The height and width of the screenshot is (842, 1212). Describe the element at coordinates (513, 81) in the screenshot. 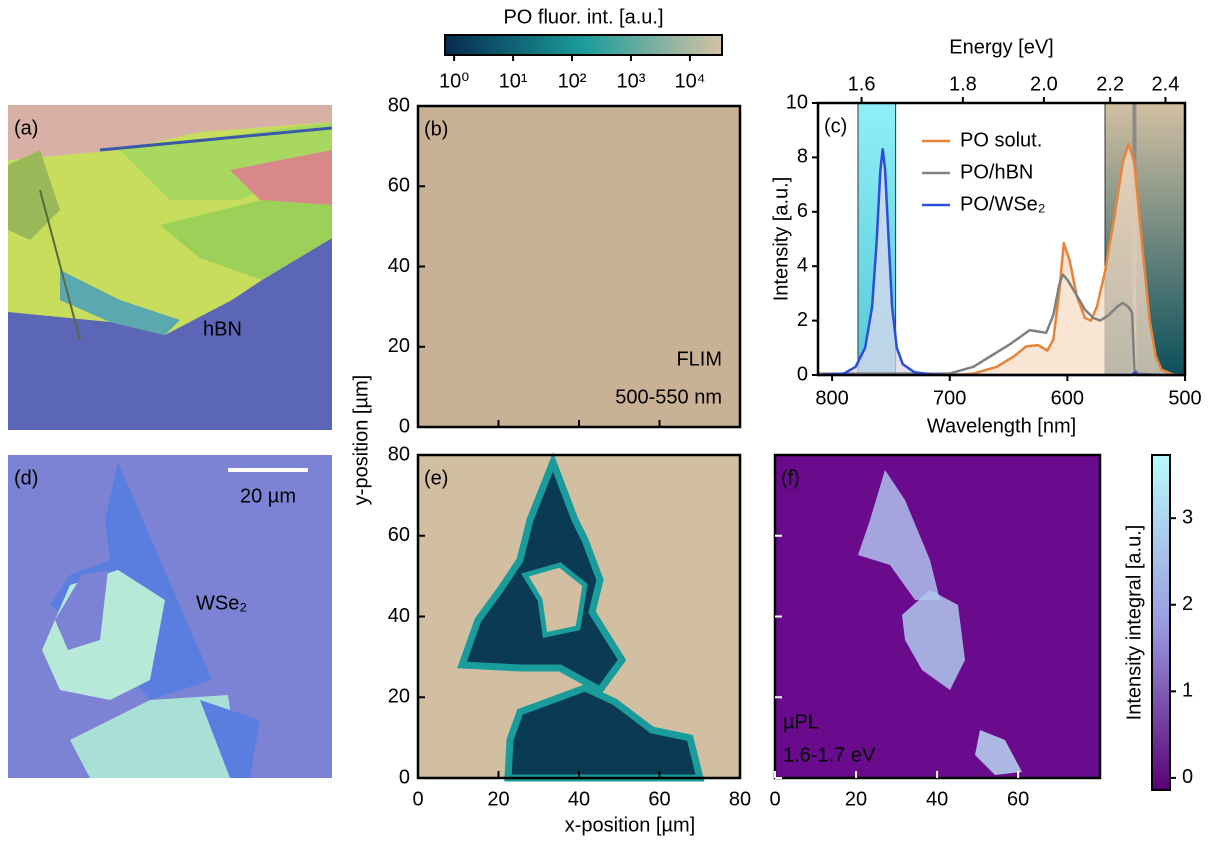

I see `colorbar-tick-label: 10¹` at that location.